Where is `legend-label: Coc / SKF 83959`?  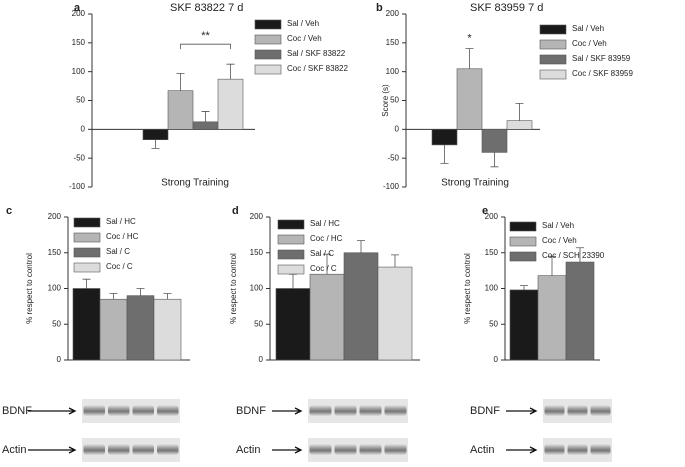
legend-label: Coc / SKF 83959 is located at coordinates (602, 73).